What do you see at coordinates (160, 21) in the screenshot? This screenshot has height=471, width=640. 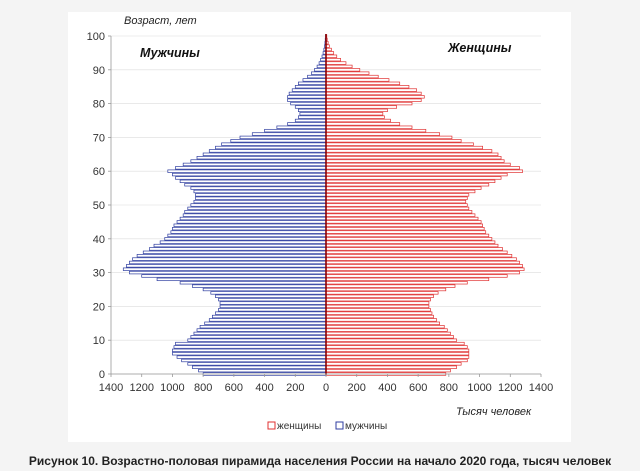 I see `y-axis-title: Возраст, лет` at bounding box center [160, 21].